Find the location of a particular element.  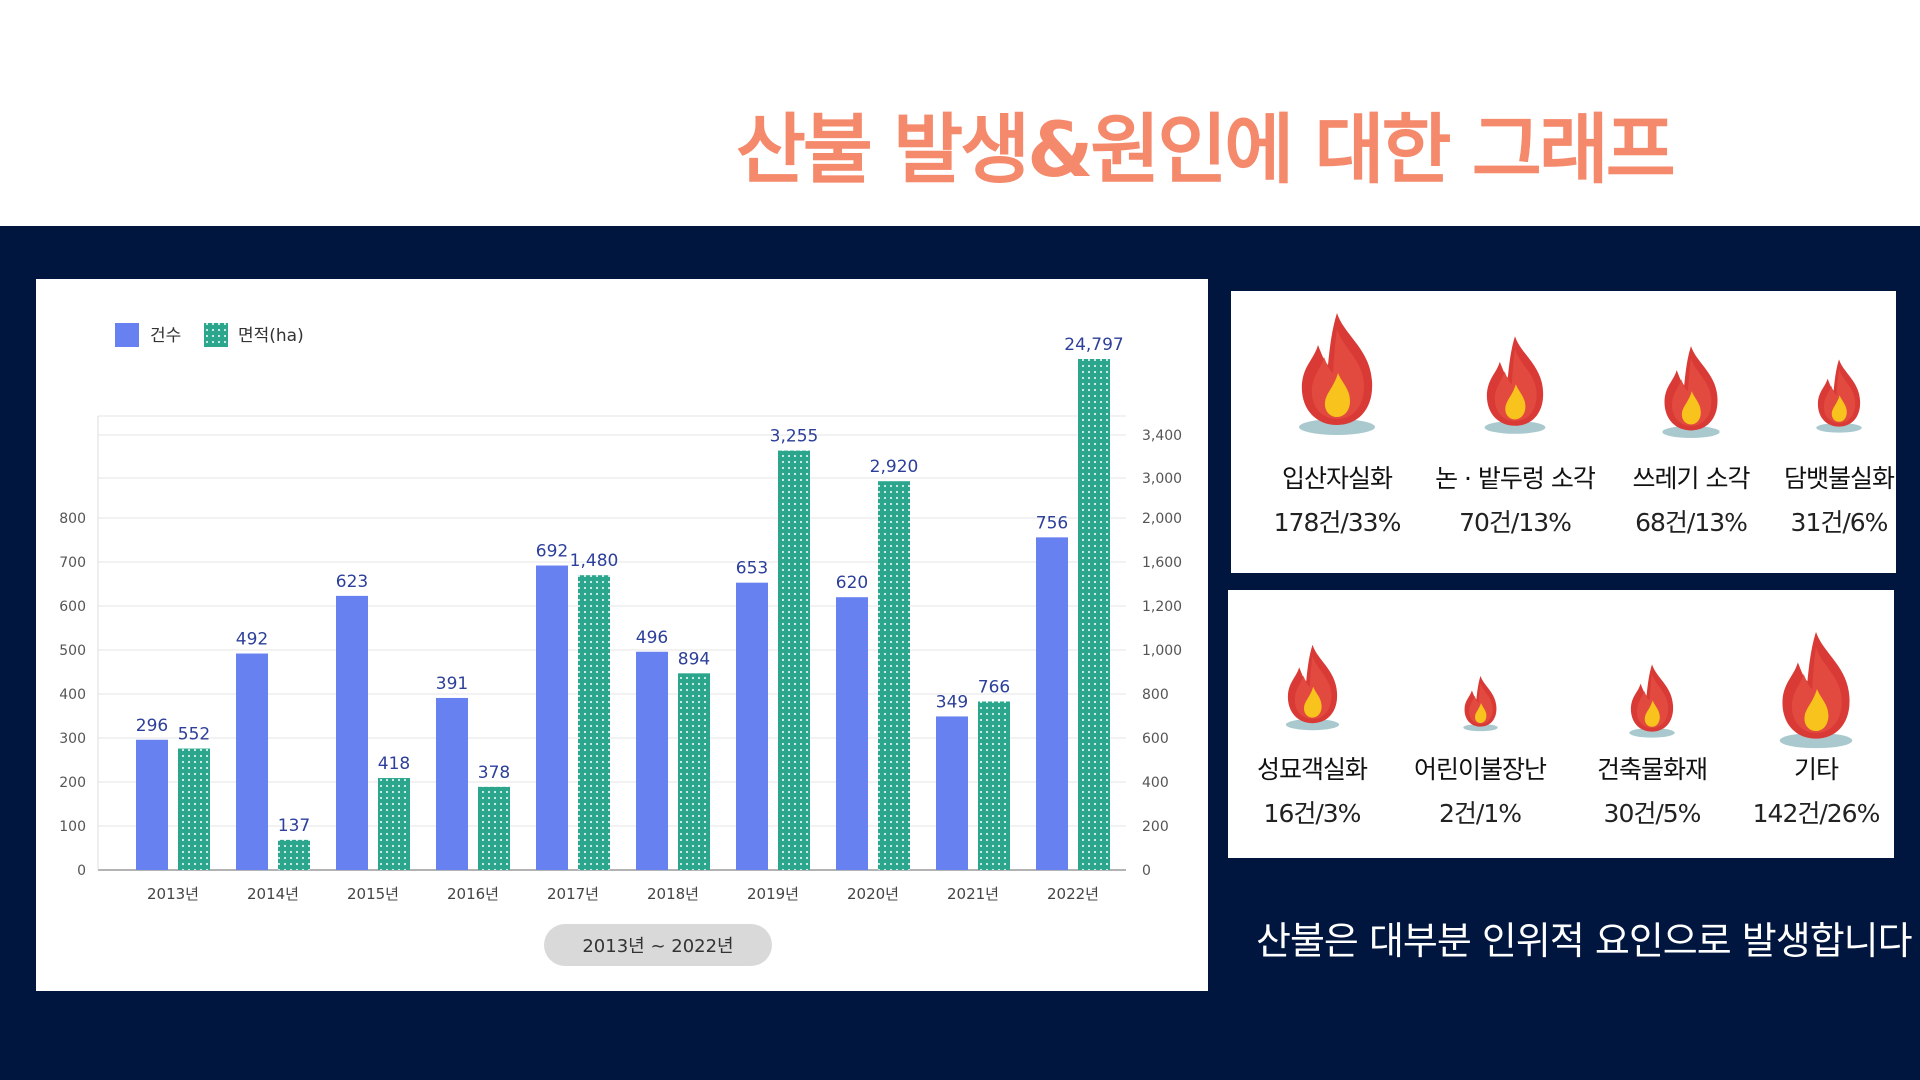

x-tick-label: 2015년 is located at coordinates (373, 894).